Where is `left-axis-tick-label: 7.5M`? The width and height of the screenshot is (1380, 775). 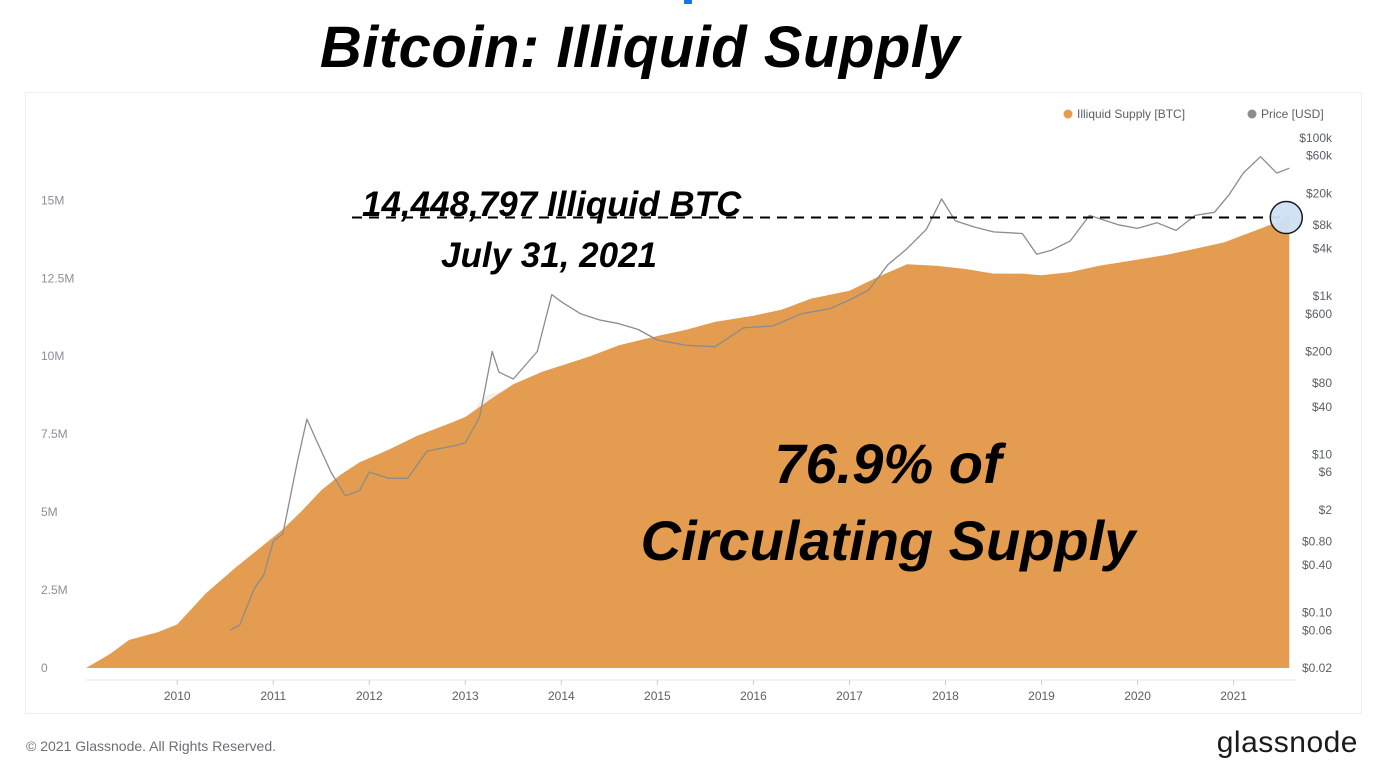
left-axis-tick-label: 7.5M is located at coordinates (54, 434).